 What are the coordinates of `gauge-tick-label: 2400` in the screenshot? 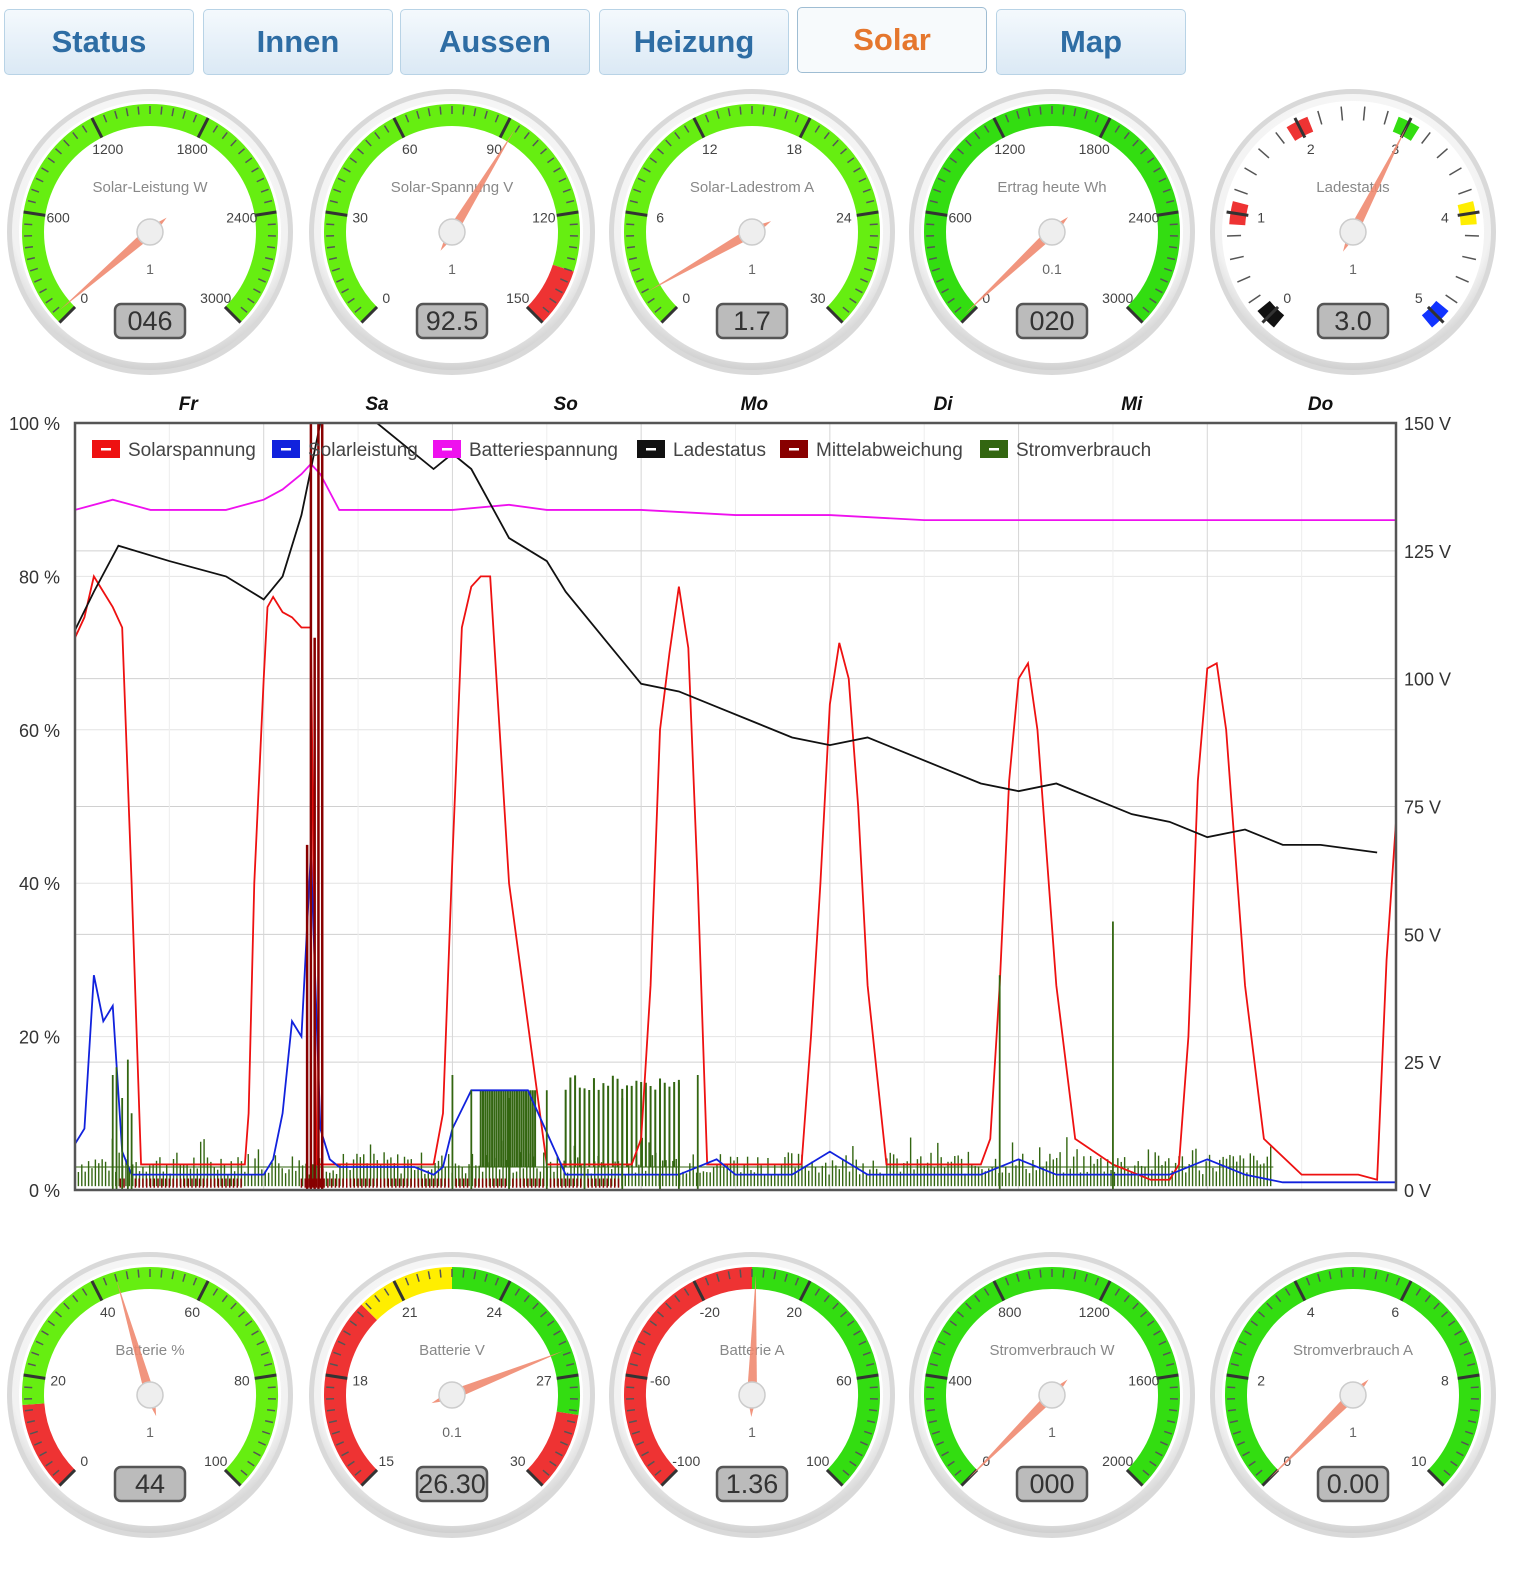 It's located at (241, 217).